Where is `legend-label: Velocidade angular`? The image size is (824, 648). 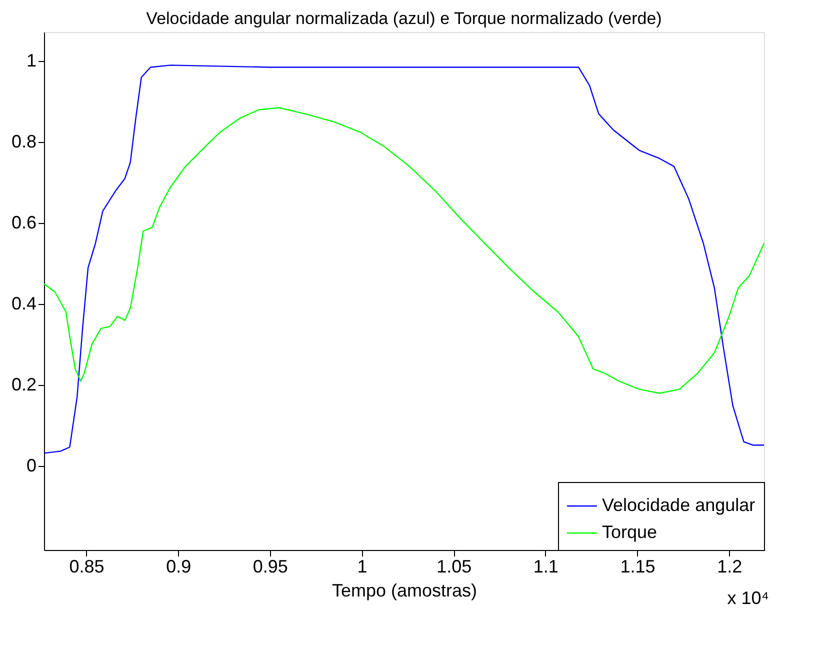 legend-label: Velocidade angular is located at coordinates (679, 505).